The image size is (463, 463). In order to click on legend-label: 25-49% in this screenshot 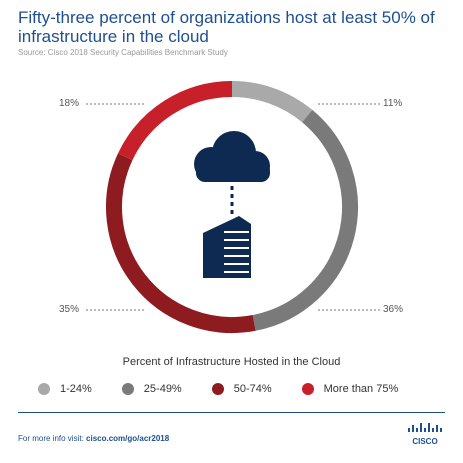, I will do `click(162, 389)`.